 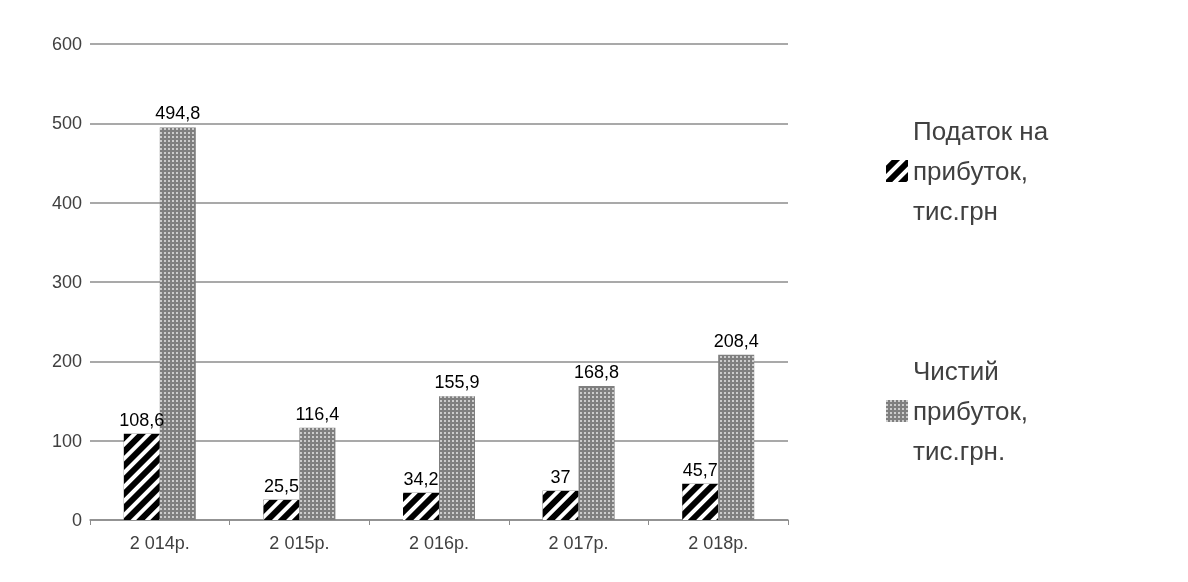 What do you see at coordinates (597, 372) in the screenshot?
I see `data-label: 168,8` at bounding box center [597, 372].